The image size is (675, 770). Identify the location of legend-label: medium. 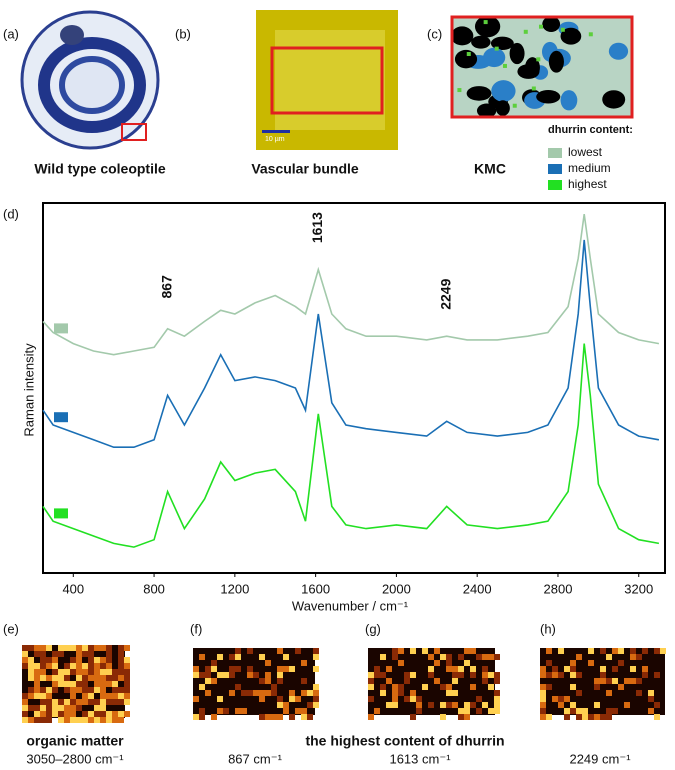
(589, 168).